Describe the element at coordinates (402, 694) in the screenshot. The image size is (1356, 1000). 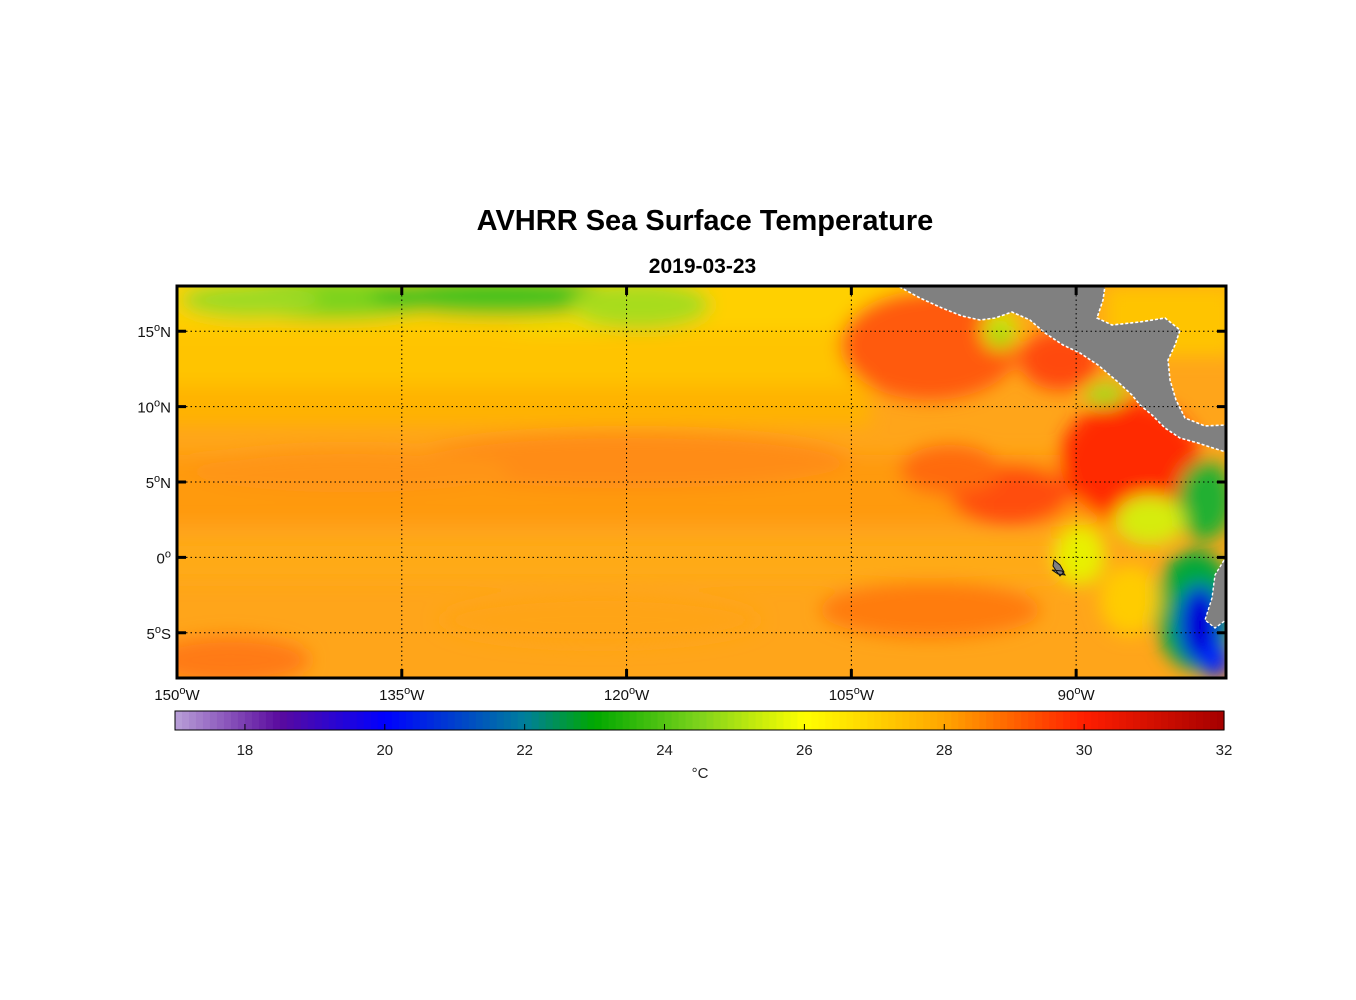
I see `x-tick-label: 135oW` at that location.